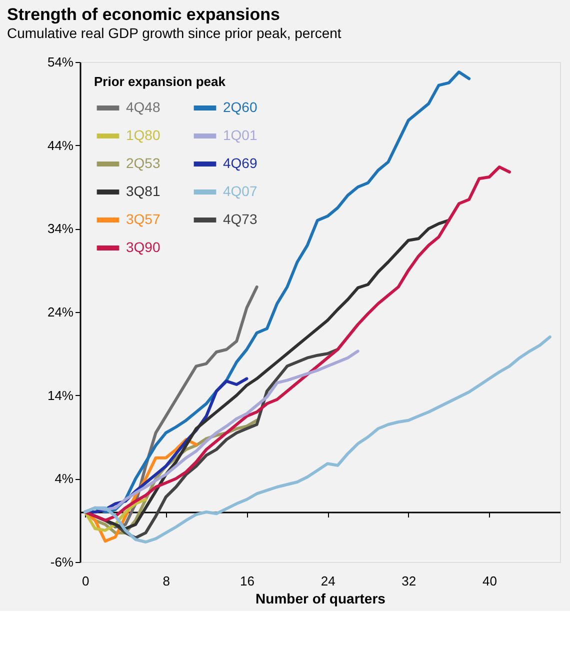 The image size is (570, 649). Describe the element at coordinates (143, 107) in the screenshot. I see `legend-label: 4Q48` at that location.